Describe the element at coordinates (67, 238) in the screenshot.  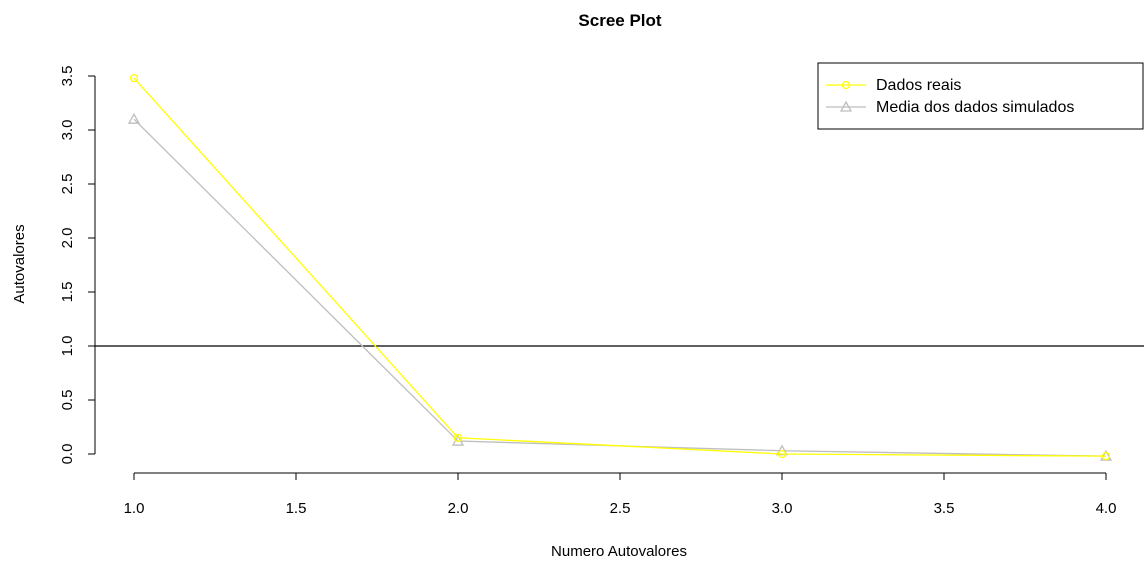
I see `y-tick-label: 2.0` at that location.